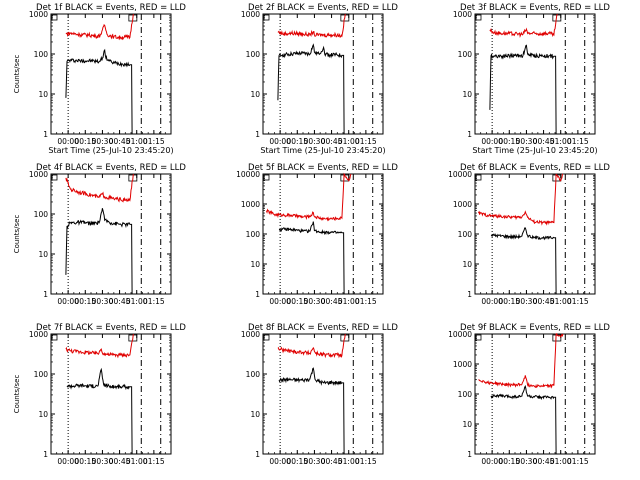 This screenshot has width=640, height=480. Describe the element at coordinates (535, 168) in the screenshot. I see `plot-title: Det 6f BLACK = Events, RED = LLD` at that location.